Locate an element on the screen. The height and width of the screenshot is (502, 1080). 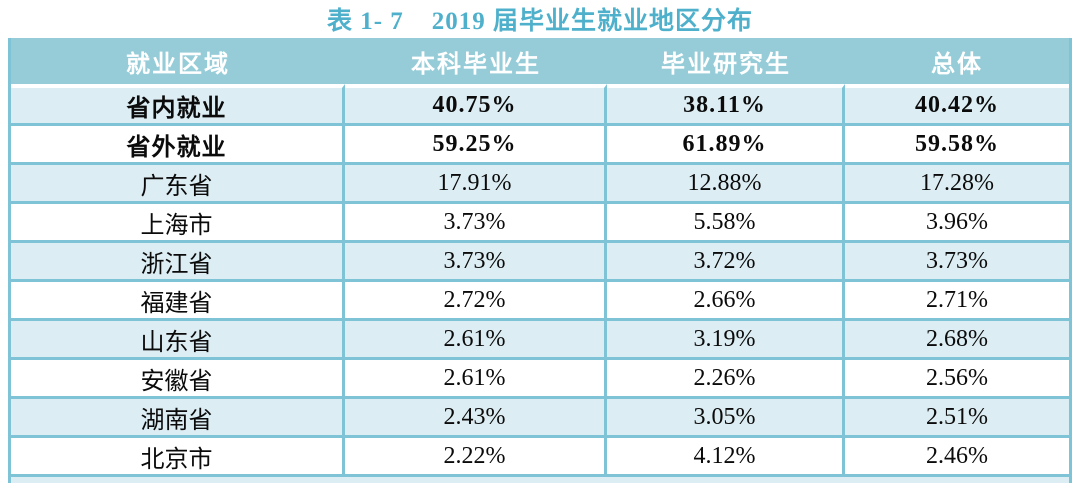
undergraduate-value-cell: 17.91% is located at coordinates (476, 181).